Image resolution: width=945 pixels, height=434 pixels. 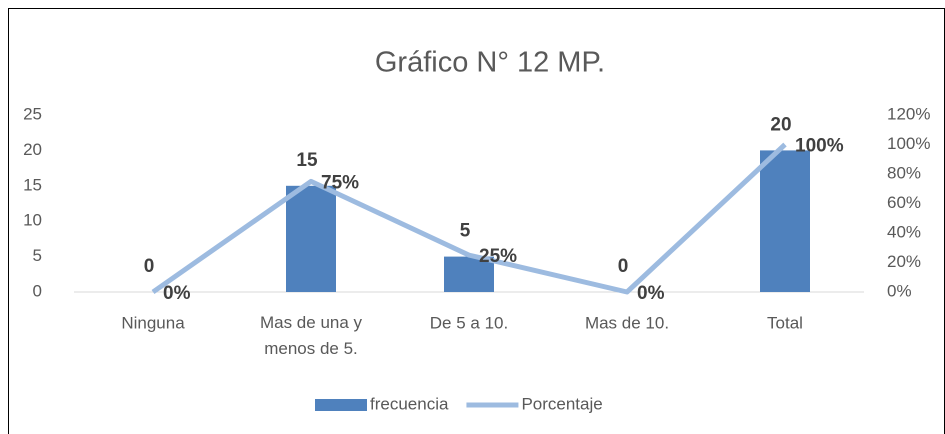 I want to click on x-tick-label: Total, so click(x=785, y=322).